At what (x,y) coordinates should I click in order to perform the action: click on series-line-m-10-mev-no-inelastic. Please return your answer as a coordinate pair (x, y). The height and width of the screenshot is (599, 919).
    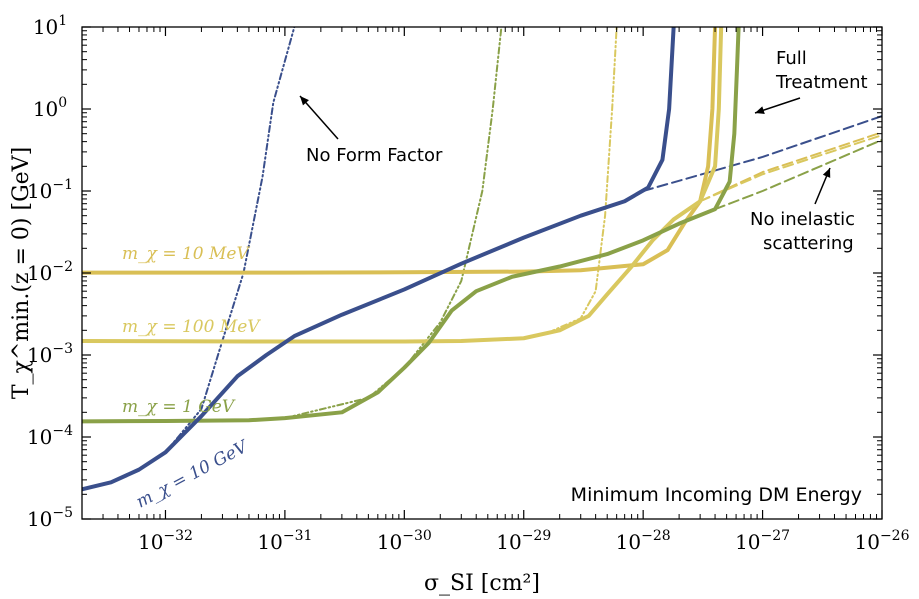
    Looking at the image, I should click on (790, 167).